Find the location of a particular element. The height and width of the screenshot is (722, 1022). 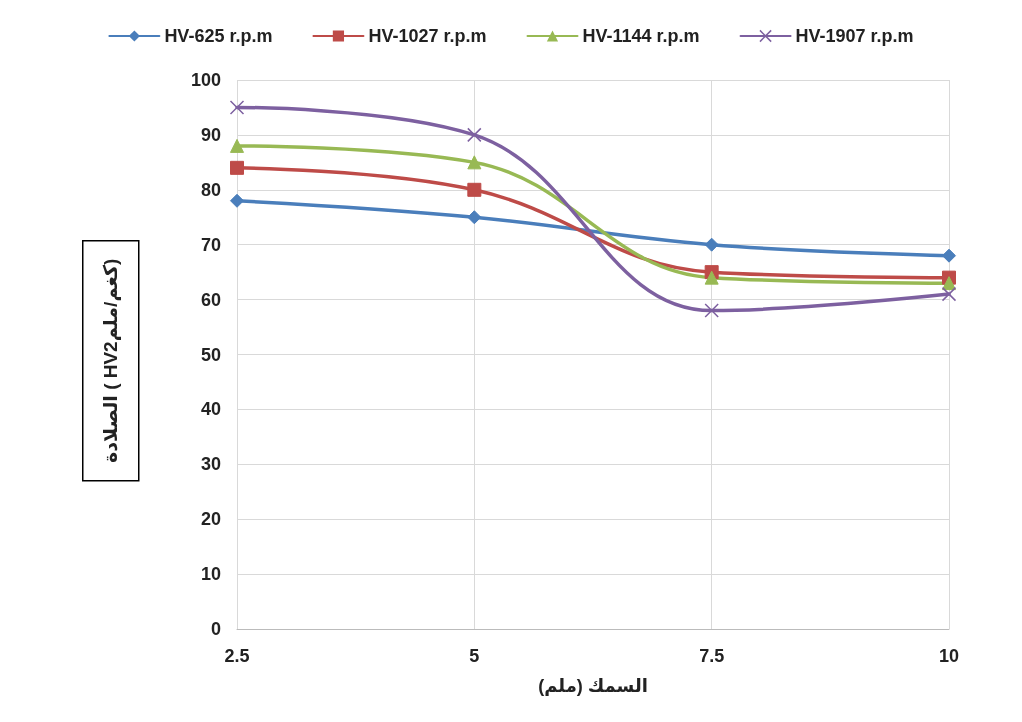

y-tick-label: 100 is located at coordinates (205, 80).